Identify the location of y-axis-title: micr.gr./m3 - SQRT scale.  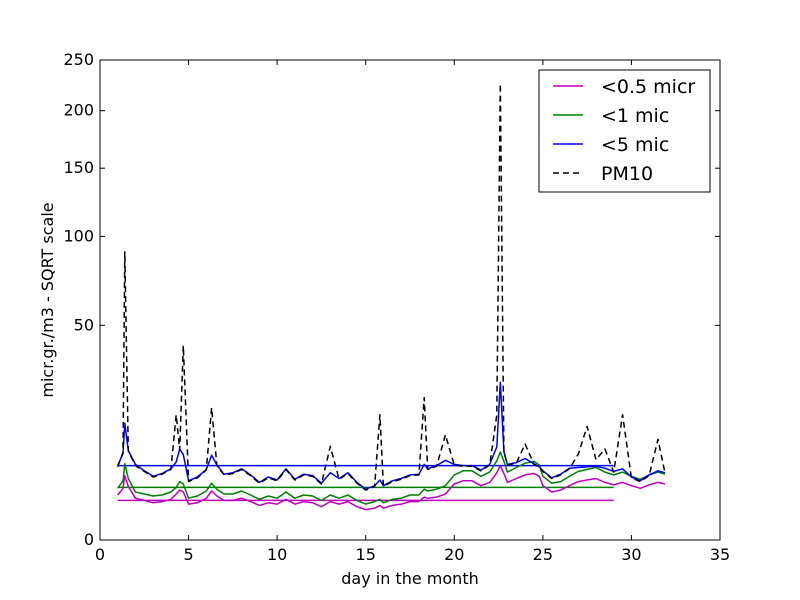
(47, 299).